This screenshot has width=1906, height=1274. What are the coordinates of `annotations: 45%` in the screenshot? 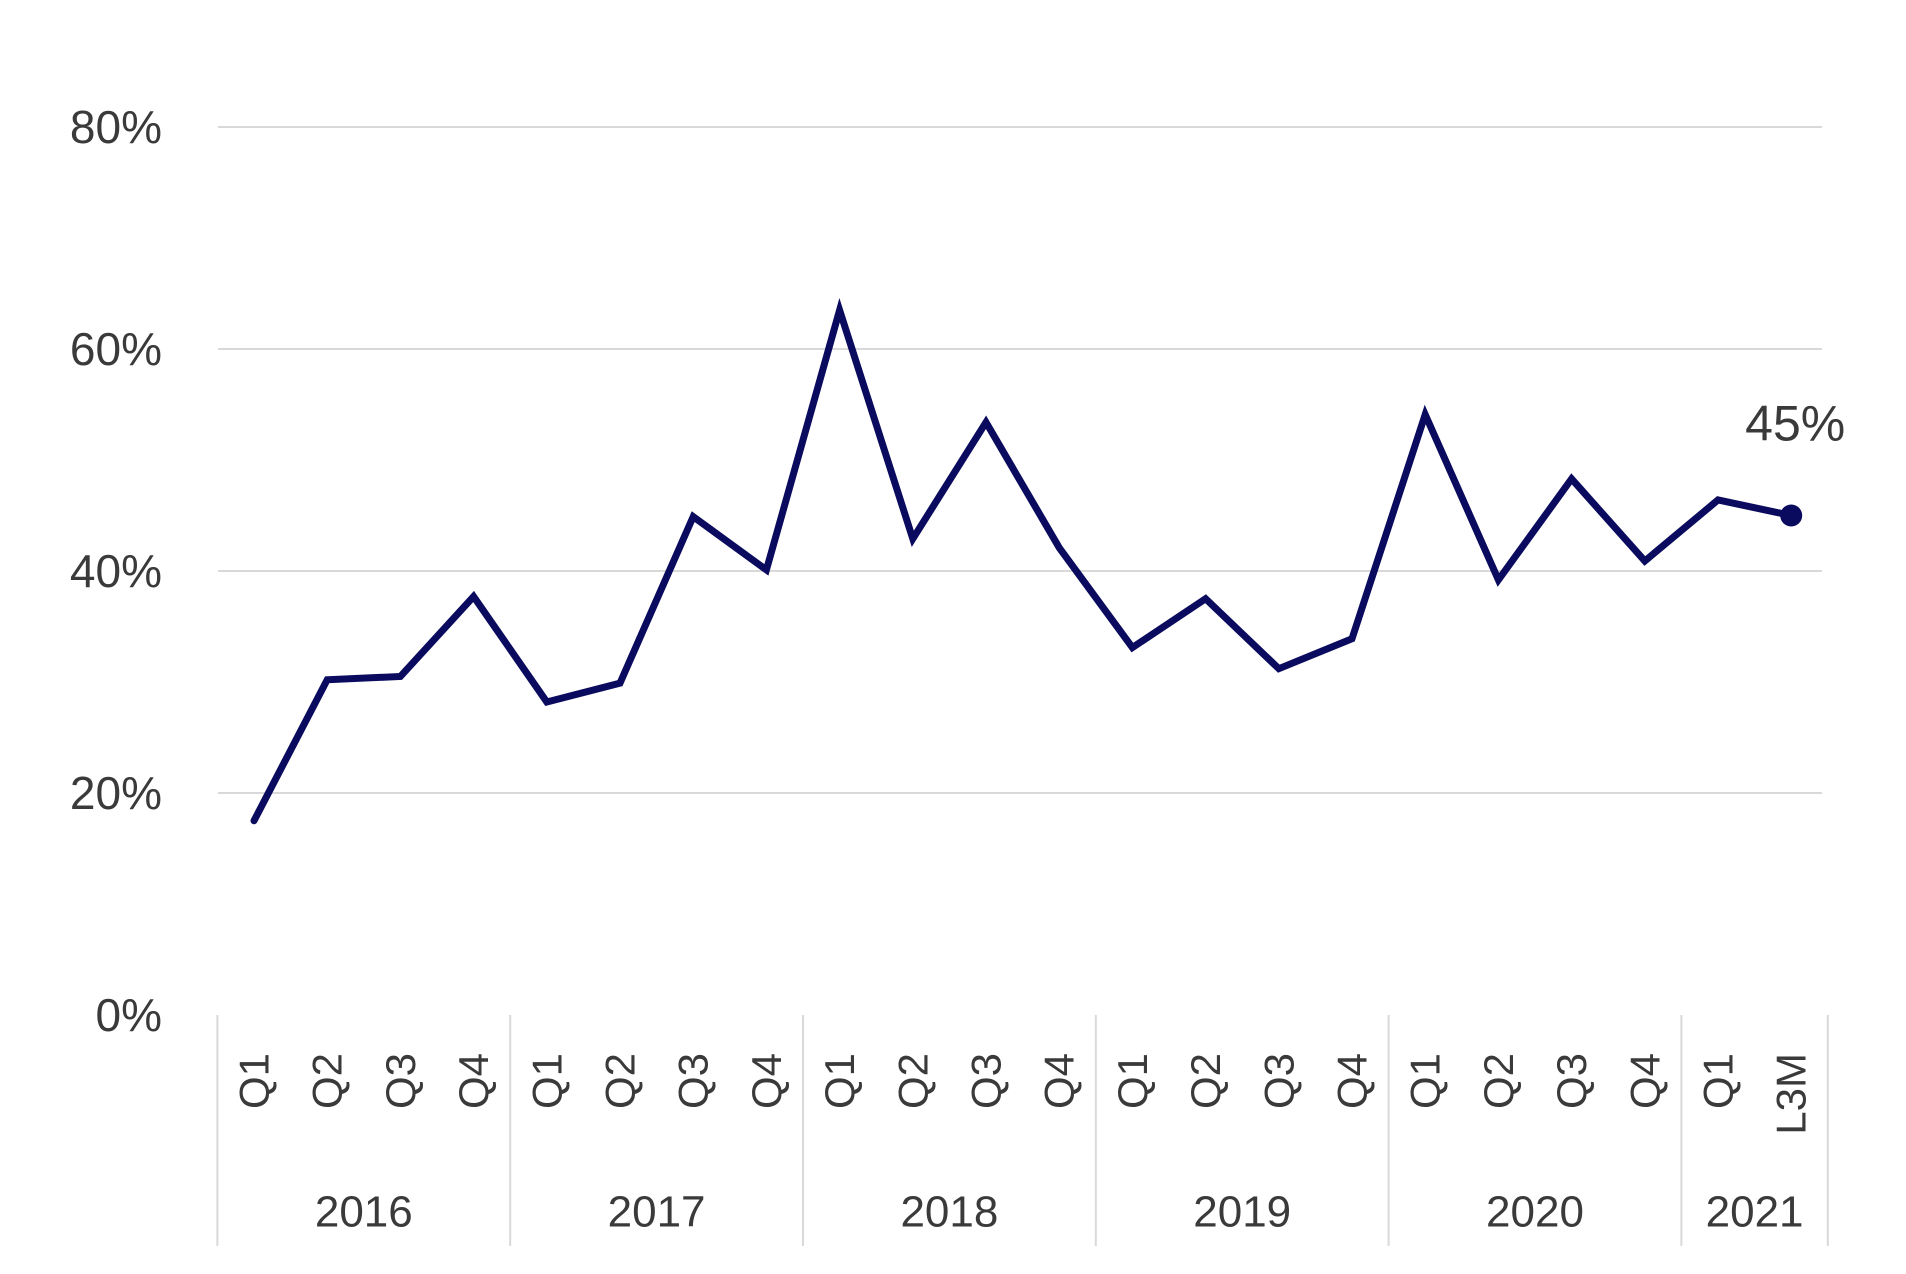 It's located at (1795, 461).